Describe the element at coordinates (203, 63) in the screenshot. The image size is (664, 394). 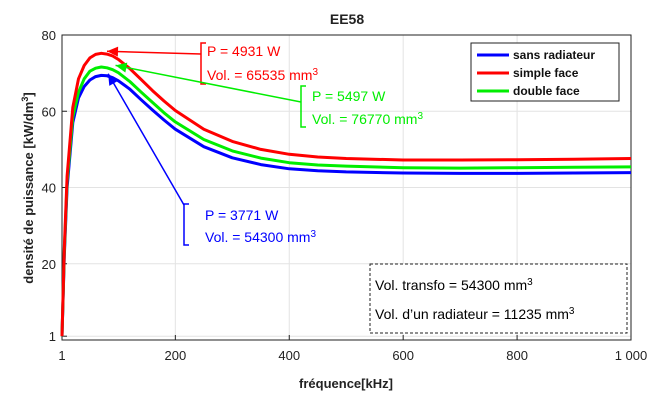
I see `annotation-simple-face-bracket` at that location.